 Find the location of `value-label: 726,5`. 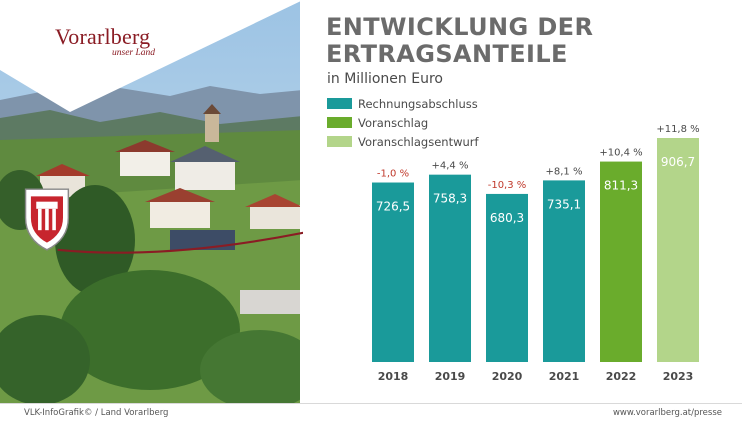

value-label: 726,5 is located at coordinates (393, 207).